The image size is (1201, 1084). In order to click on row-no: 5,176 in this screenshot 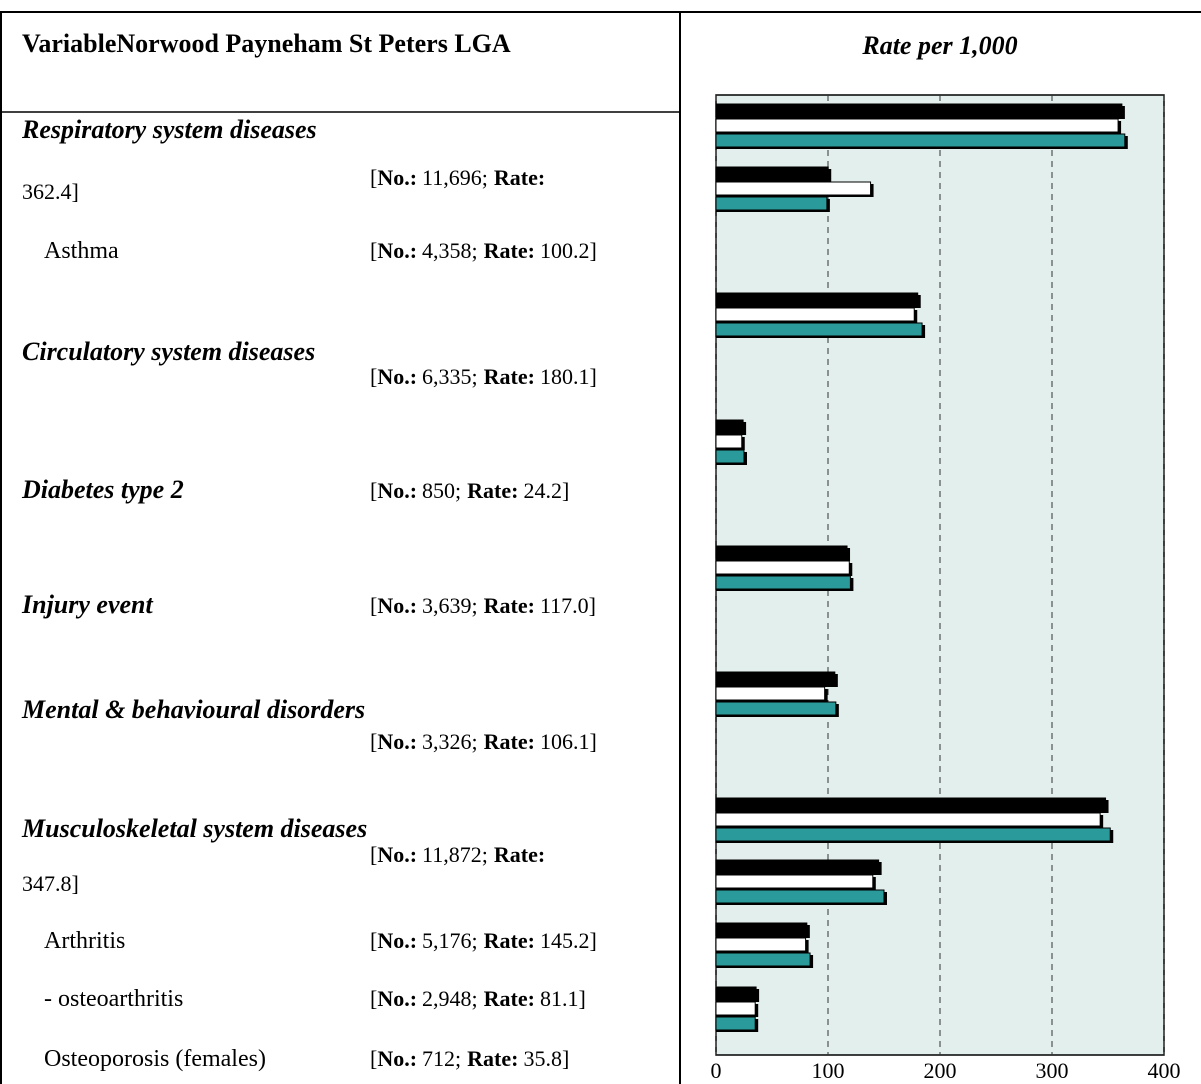, I will do `click(447, 940)`.